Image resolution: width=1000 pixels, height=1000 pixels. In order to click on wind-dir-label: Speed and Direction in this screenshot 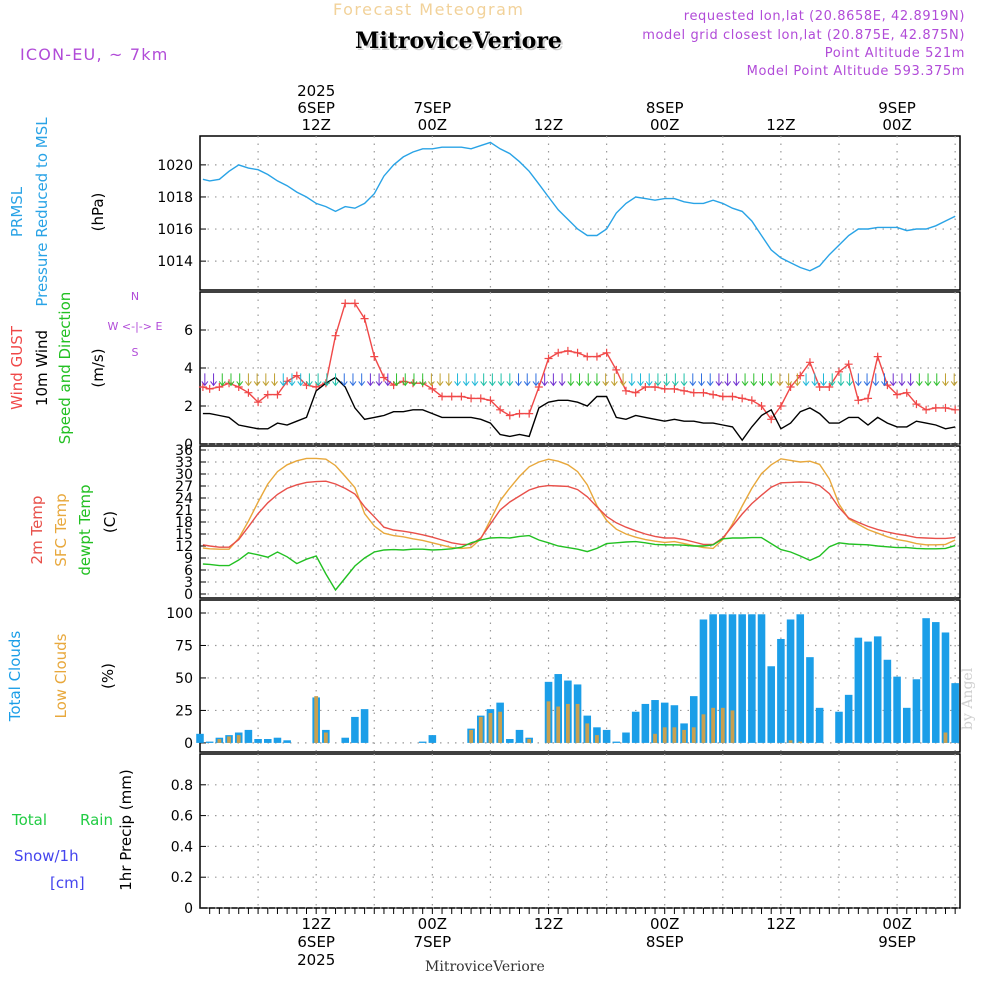, I will do `click(65, 368)`.